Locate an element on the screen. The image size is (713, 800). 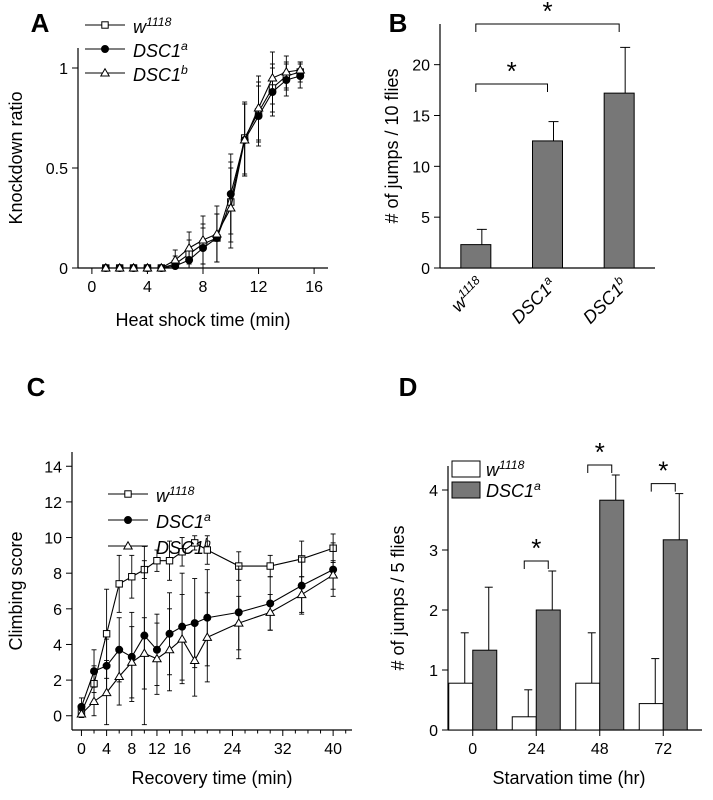
panel-letter: B is located at coordinates (398, 23).